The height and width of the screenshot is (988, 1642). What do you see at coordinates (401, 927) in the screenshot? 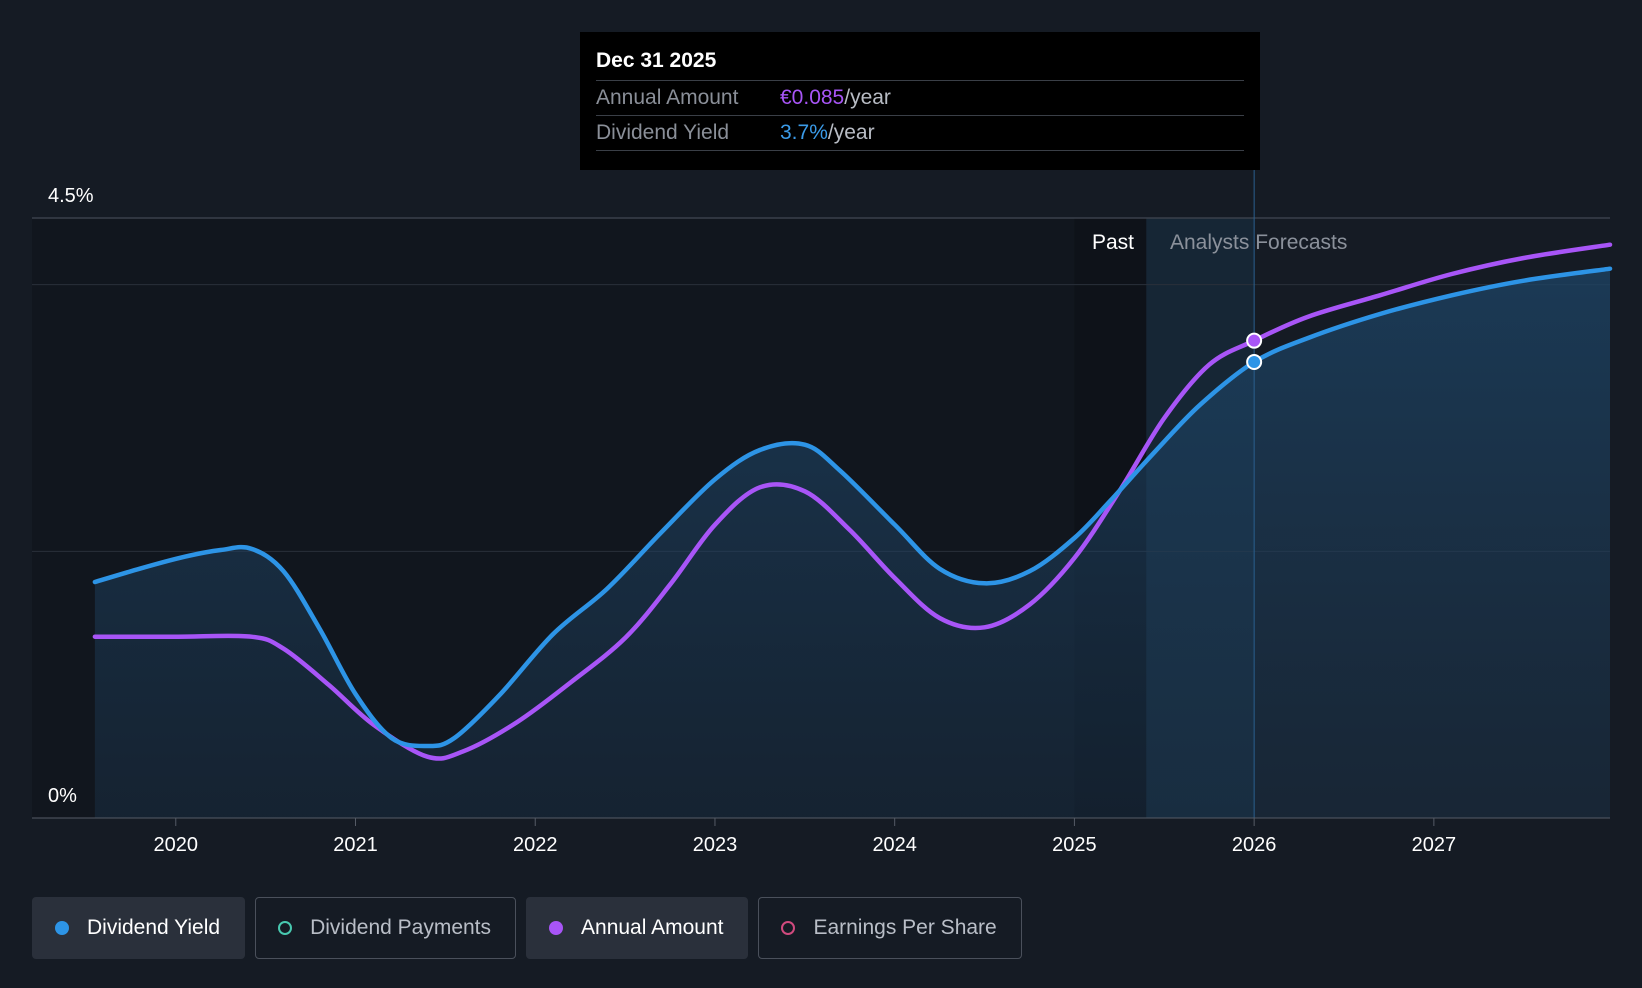
I see `legend-label: Dividend Payments` at bounding box center [401, 927].